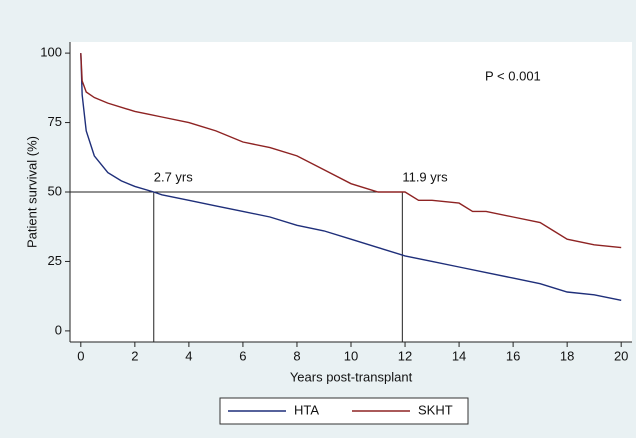  Describe the element at coordinates (134, 355) in the screenshot. I see `x-tick-label: 2` at that location.